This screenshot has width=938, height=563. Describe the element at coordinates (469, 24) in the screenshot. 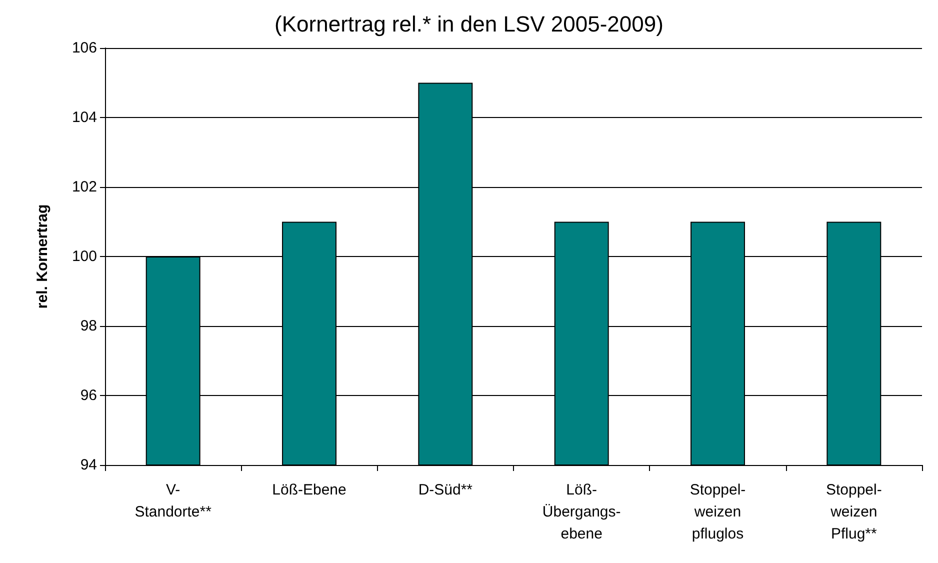

I see `chart-title: (Kornertrag rel.* in den LSV 2005-2009)` at that location.